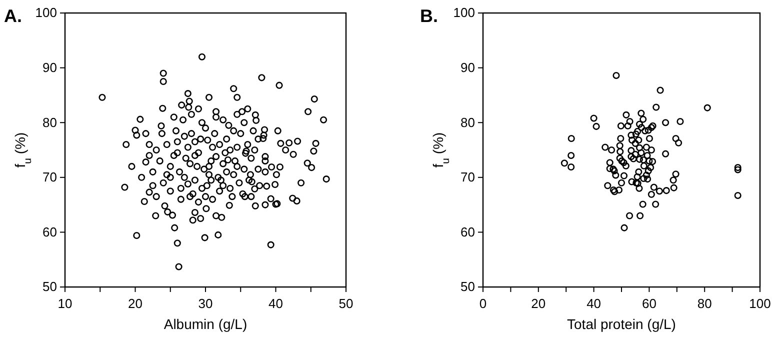 The height and width of the screenshot is (344, 779). Describe the element at coordinates (206, 324) in the screenshot. I see `x-axis-title: Albumin (g/L)` at that location.